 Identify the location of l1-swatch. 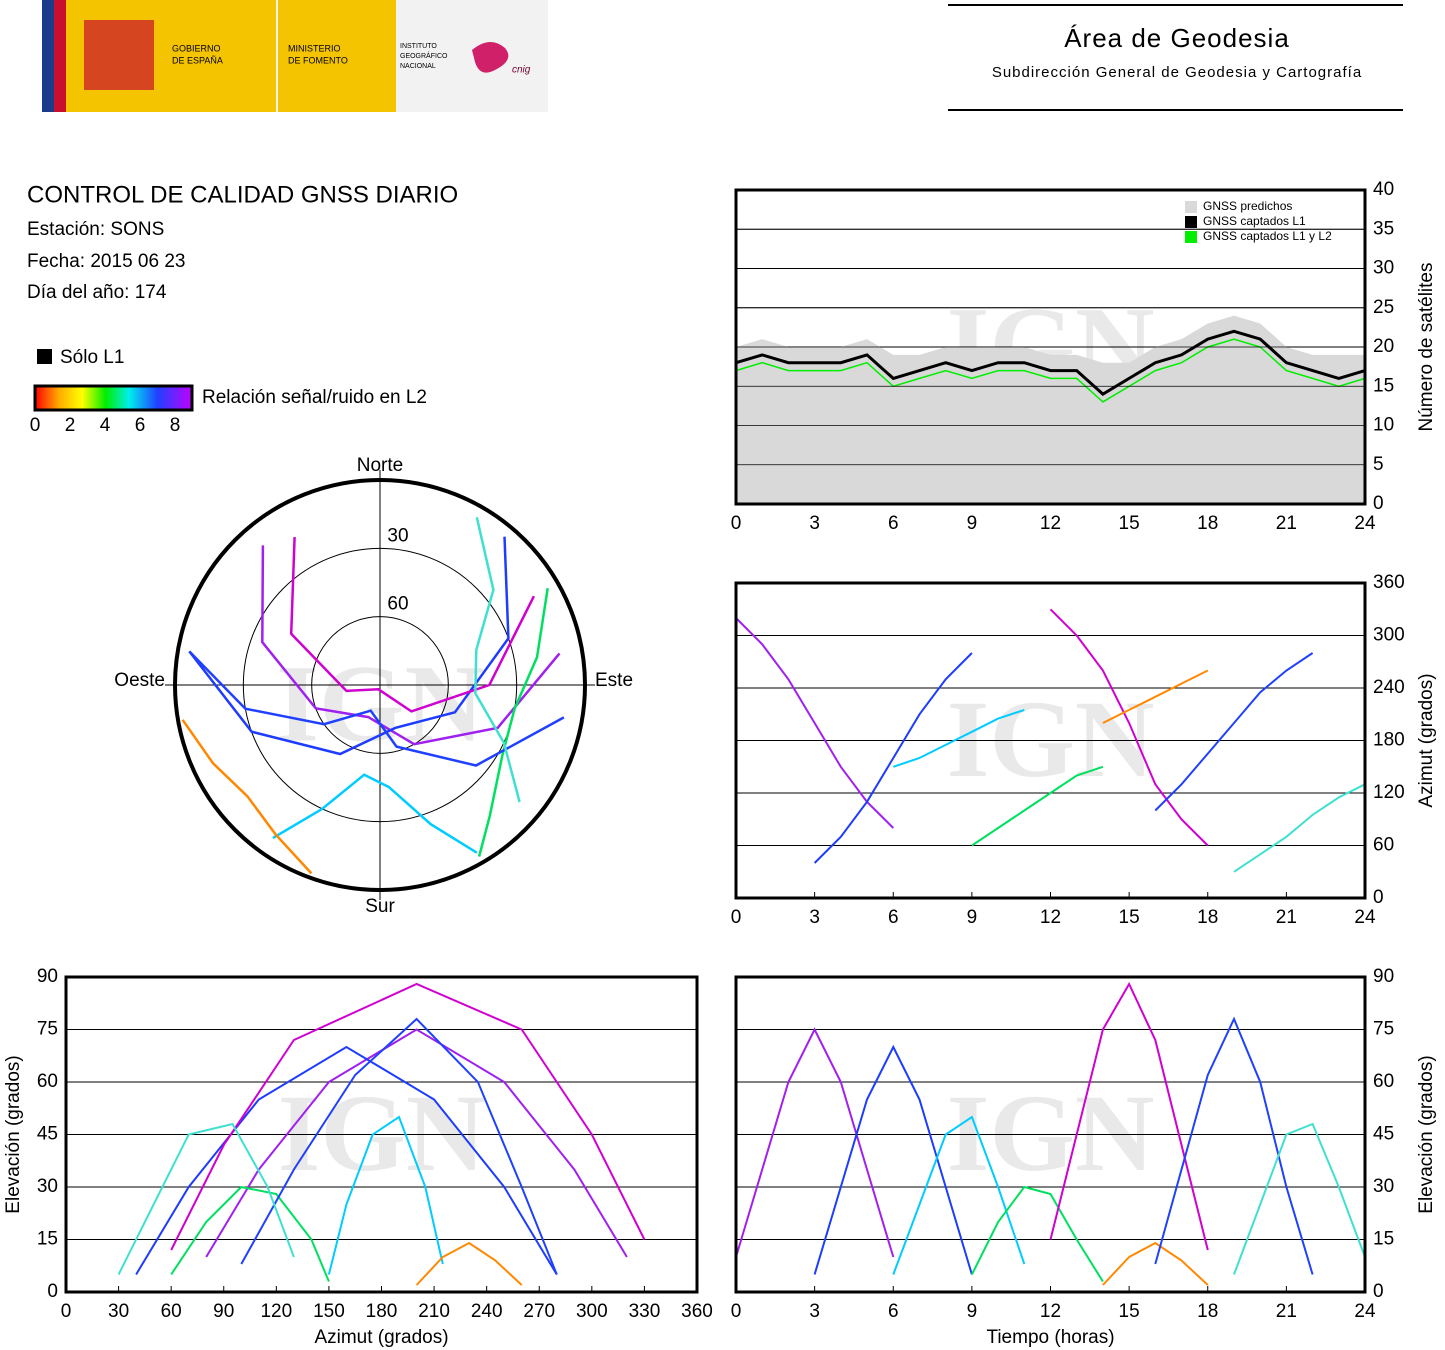
(44, 356).